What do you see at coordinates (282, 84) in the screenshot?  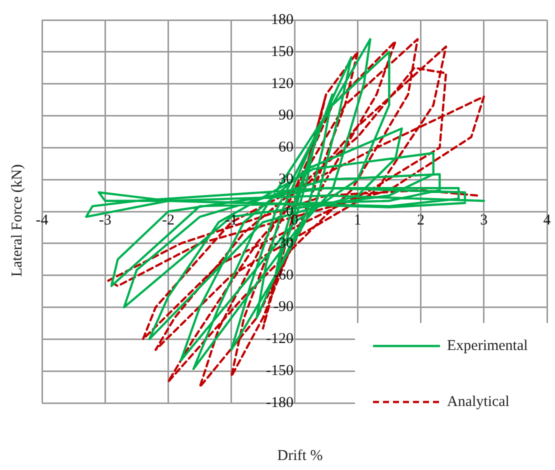 I see `y-tick-label: 120` at bounding box center [282, 84].